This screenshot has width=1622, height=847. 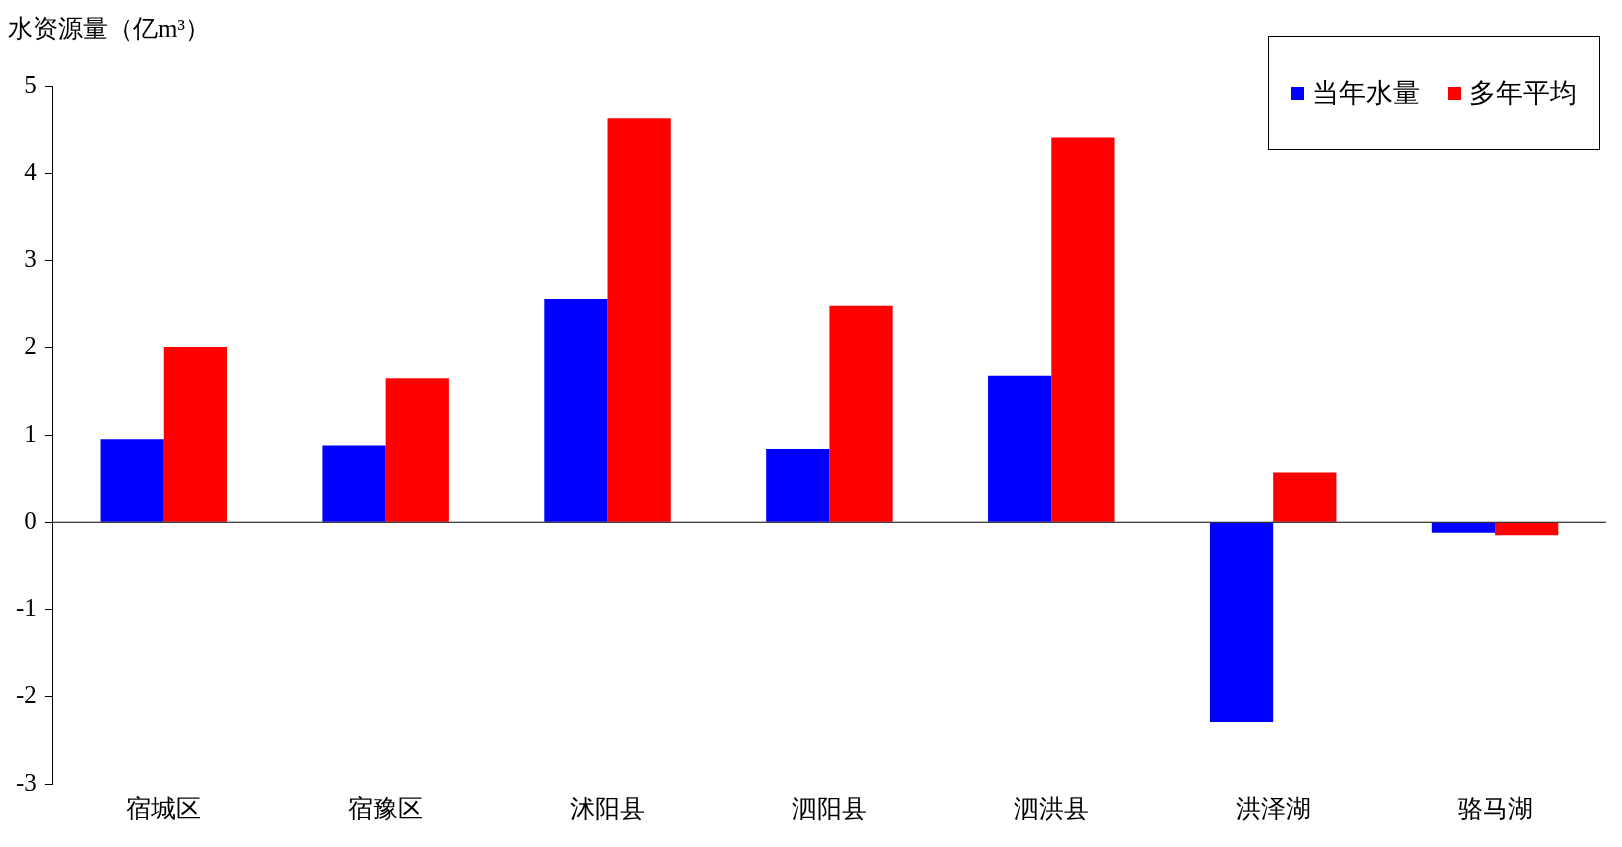 What do you see at coordinates (1366, 93) in the screenshot?
I see `legend-label: 当年水量` at bounding box center [1366, 93].